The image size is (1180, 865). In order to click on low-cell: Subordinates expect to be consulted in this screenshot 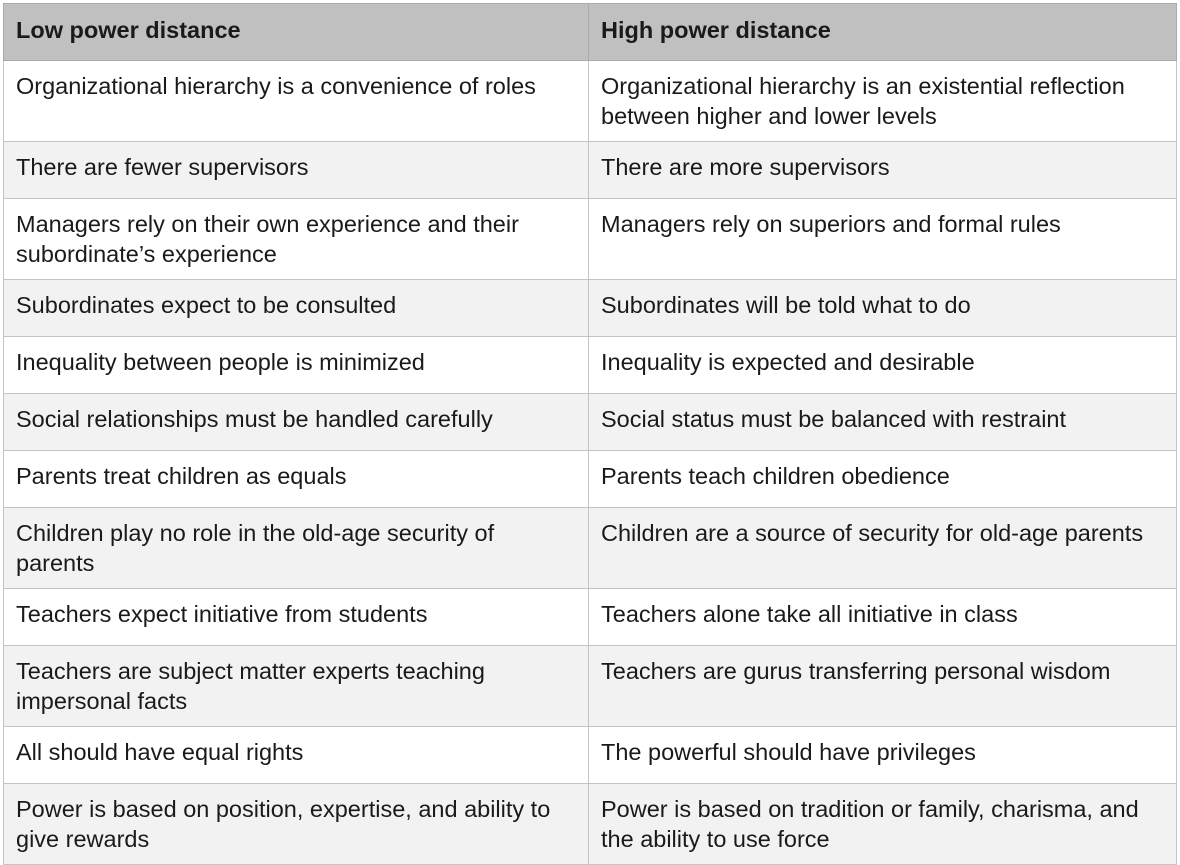, I will do `click(296, 308)`.